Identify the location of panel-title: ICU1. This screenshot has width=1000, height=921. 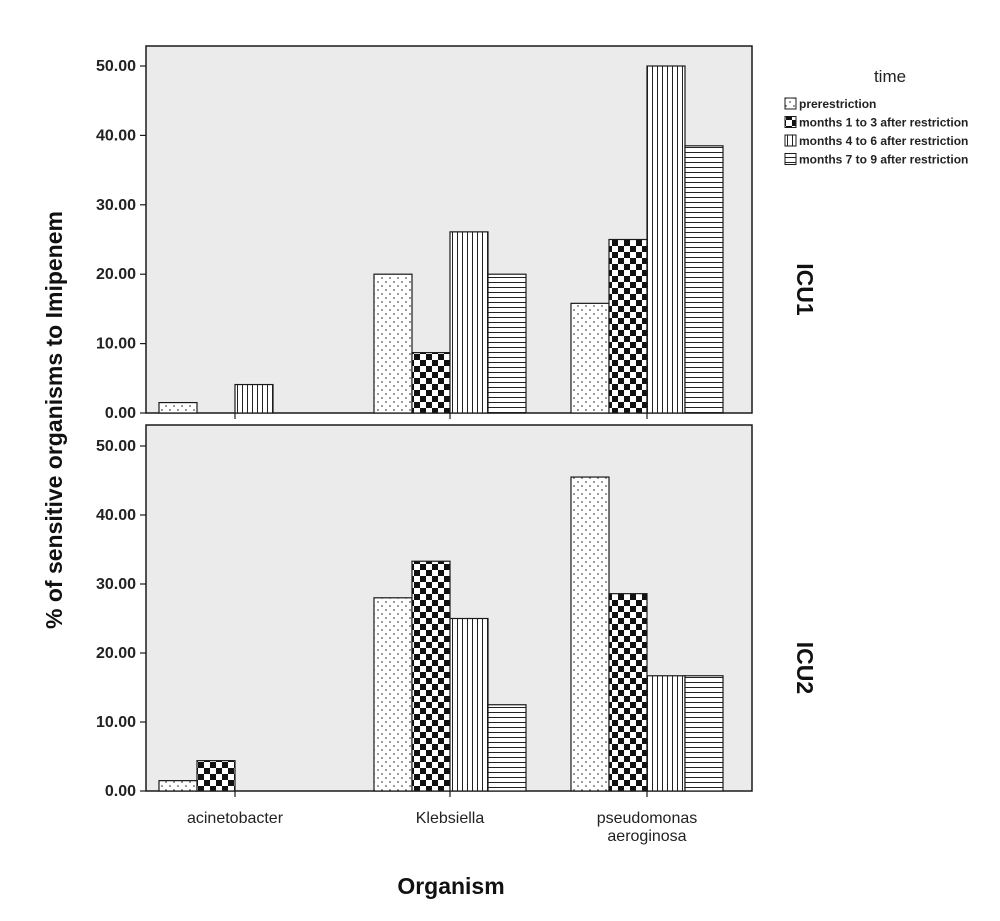
(805, 289).